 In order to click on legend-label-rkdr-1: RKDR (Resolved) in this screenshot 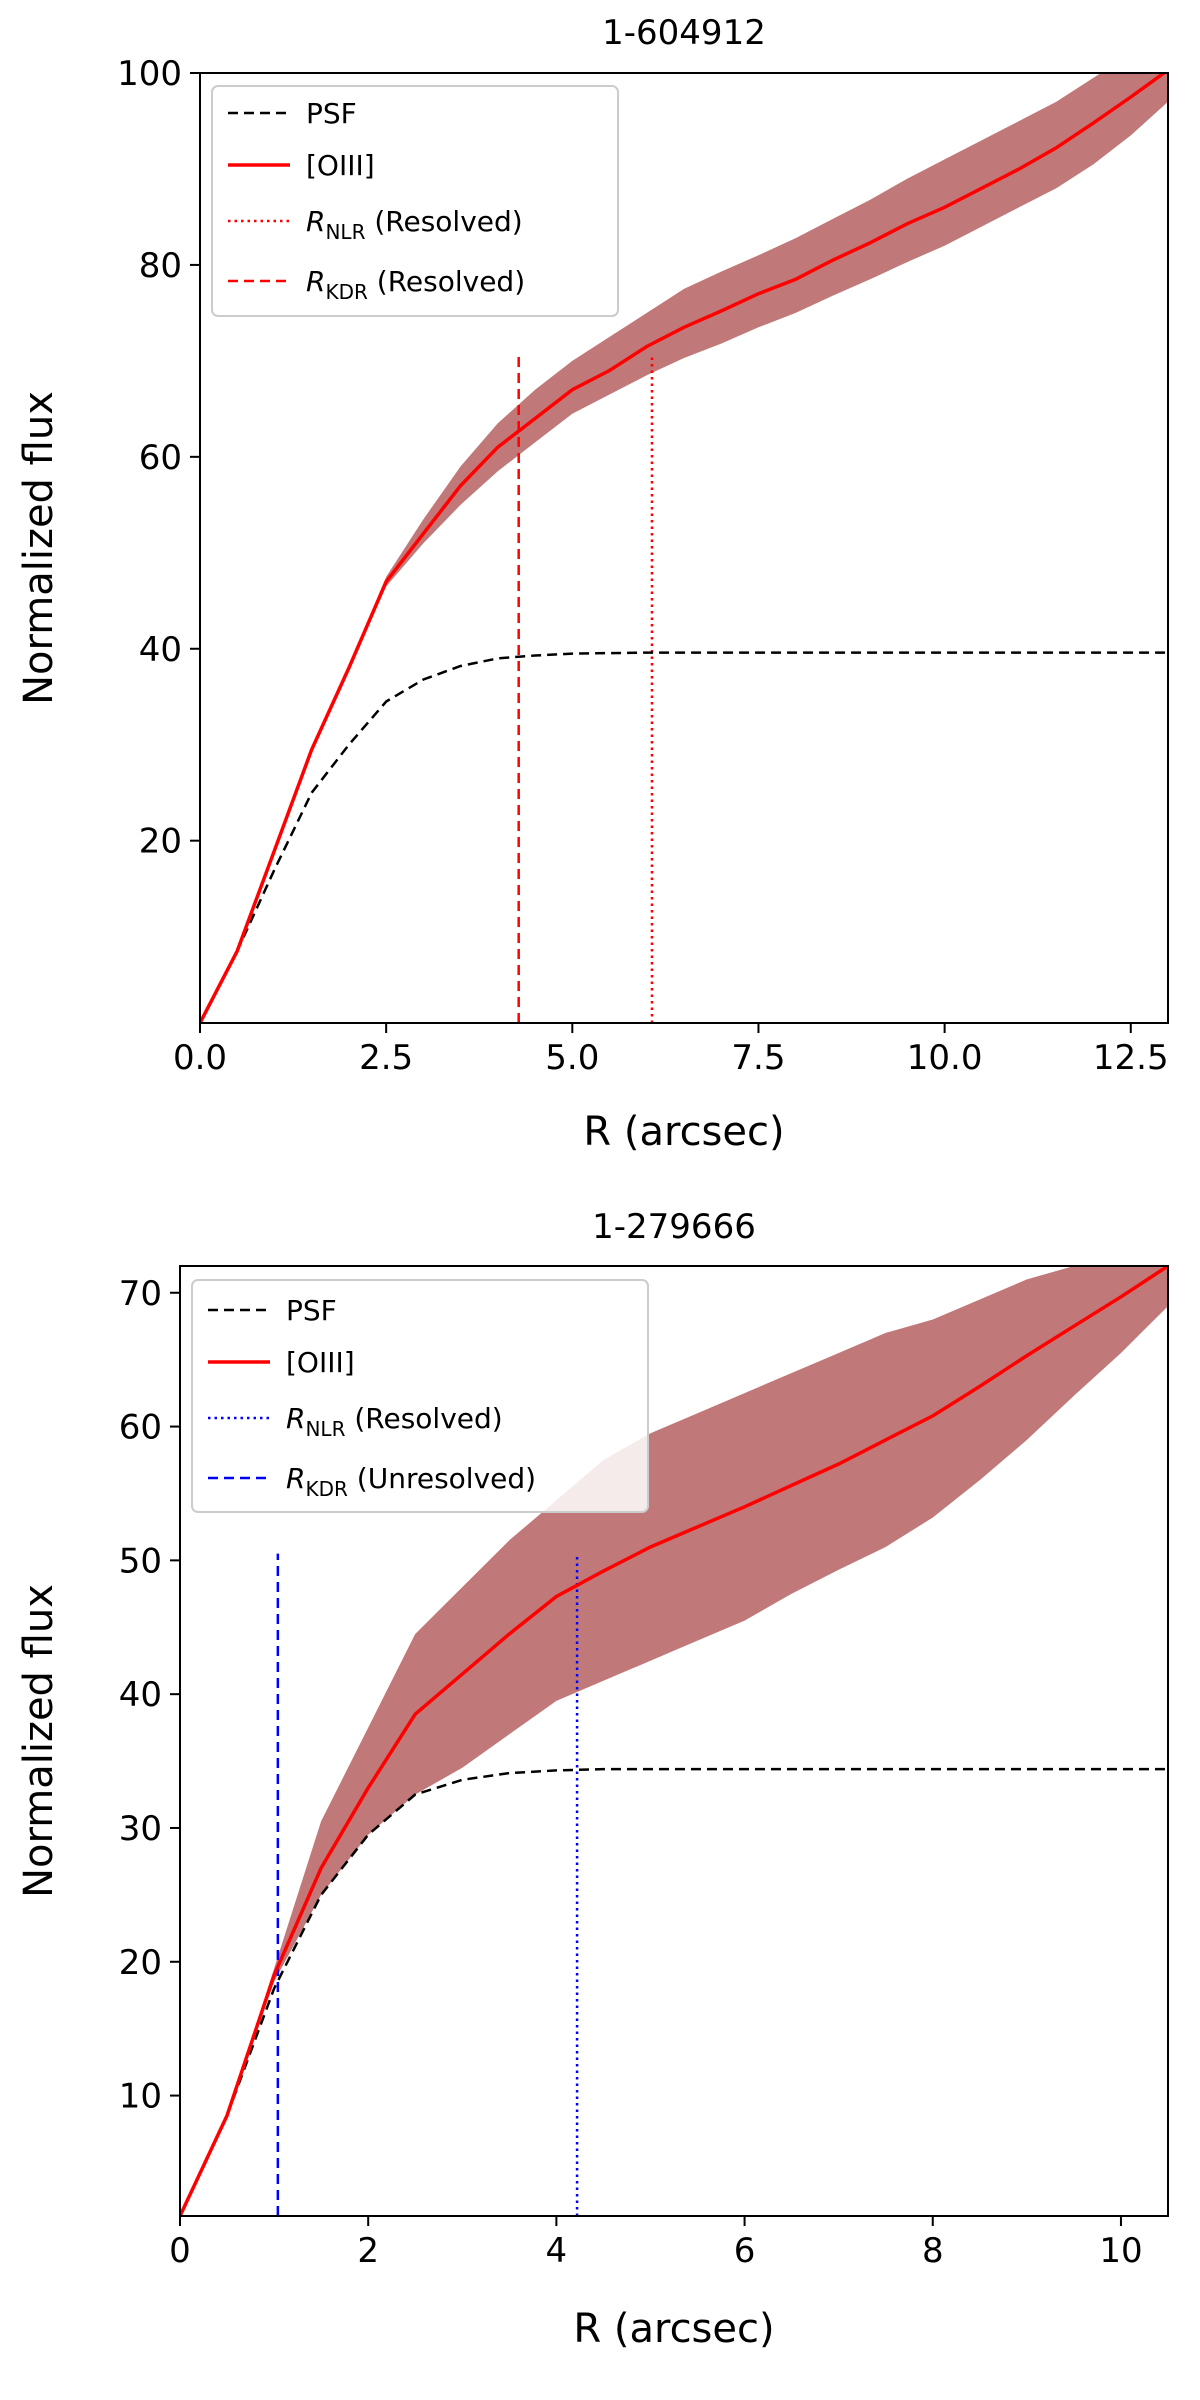, I will do `click(415, 284)`.